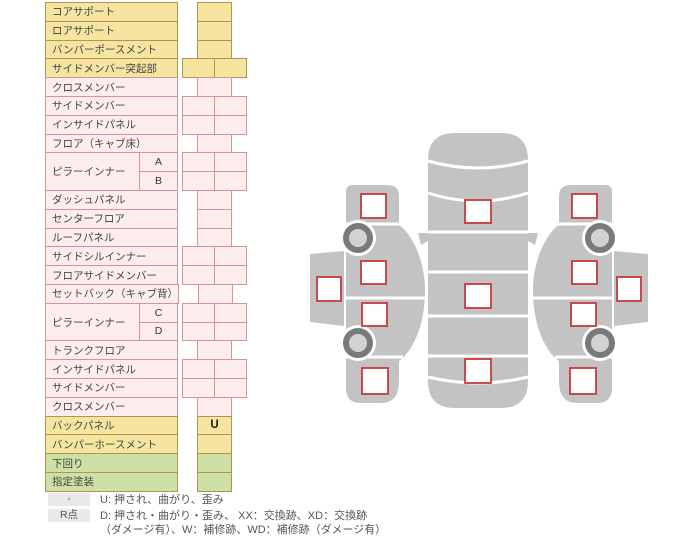  I want to click on diagram-marker-left-side-front-bumper-side, so click(329, 289).